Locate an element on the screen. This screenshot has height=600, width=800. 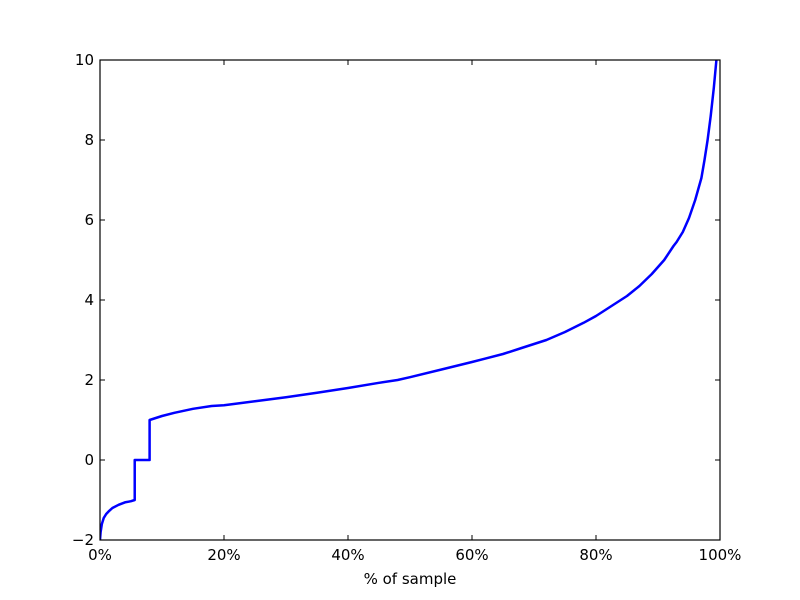
x-tick-label: 60% is located at coordinates (471, 555).